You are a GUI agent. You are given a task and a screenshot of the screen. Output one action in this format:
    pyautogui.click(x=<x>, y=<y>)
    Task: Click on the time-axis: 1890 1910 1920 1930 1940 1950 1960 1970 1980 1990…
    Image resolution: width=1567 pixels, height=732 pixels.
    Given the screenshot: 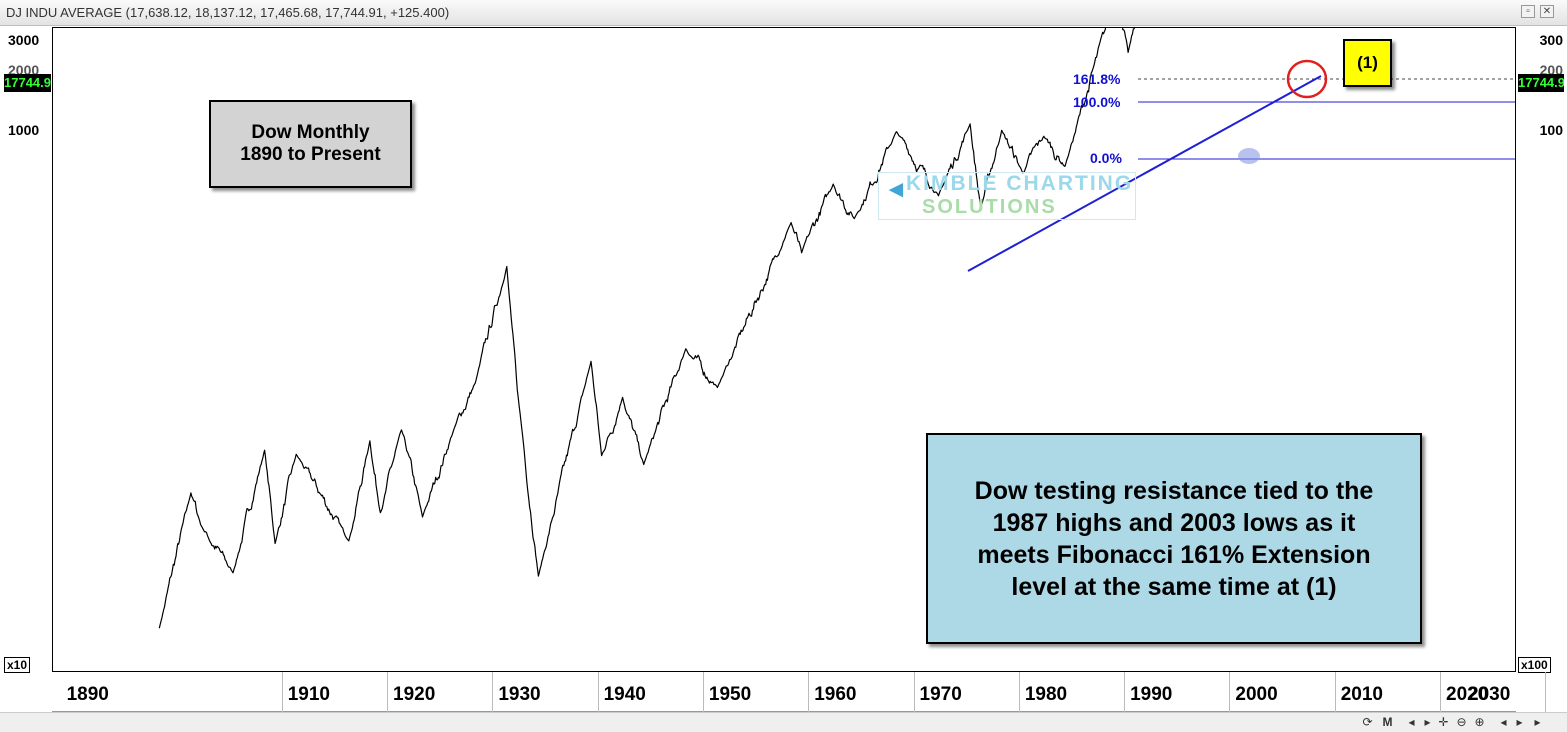 What is the action you would take?
    pyautogui.click(x=799, y=692)
    